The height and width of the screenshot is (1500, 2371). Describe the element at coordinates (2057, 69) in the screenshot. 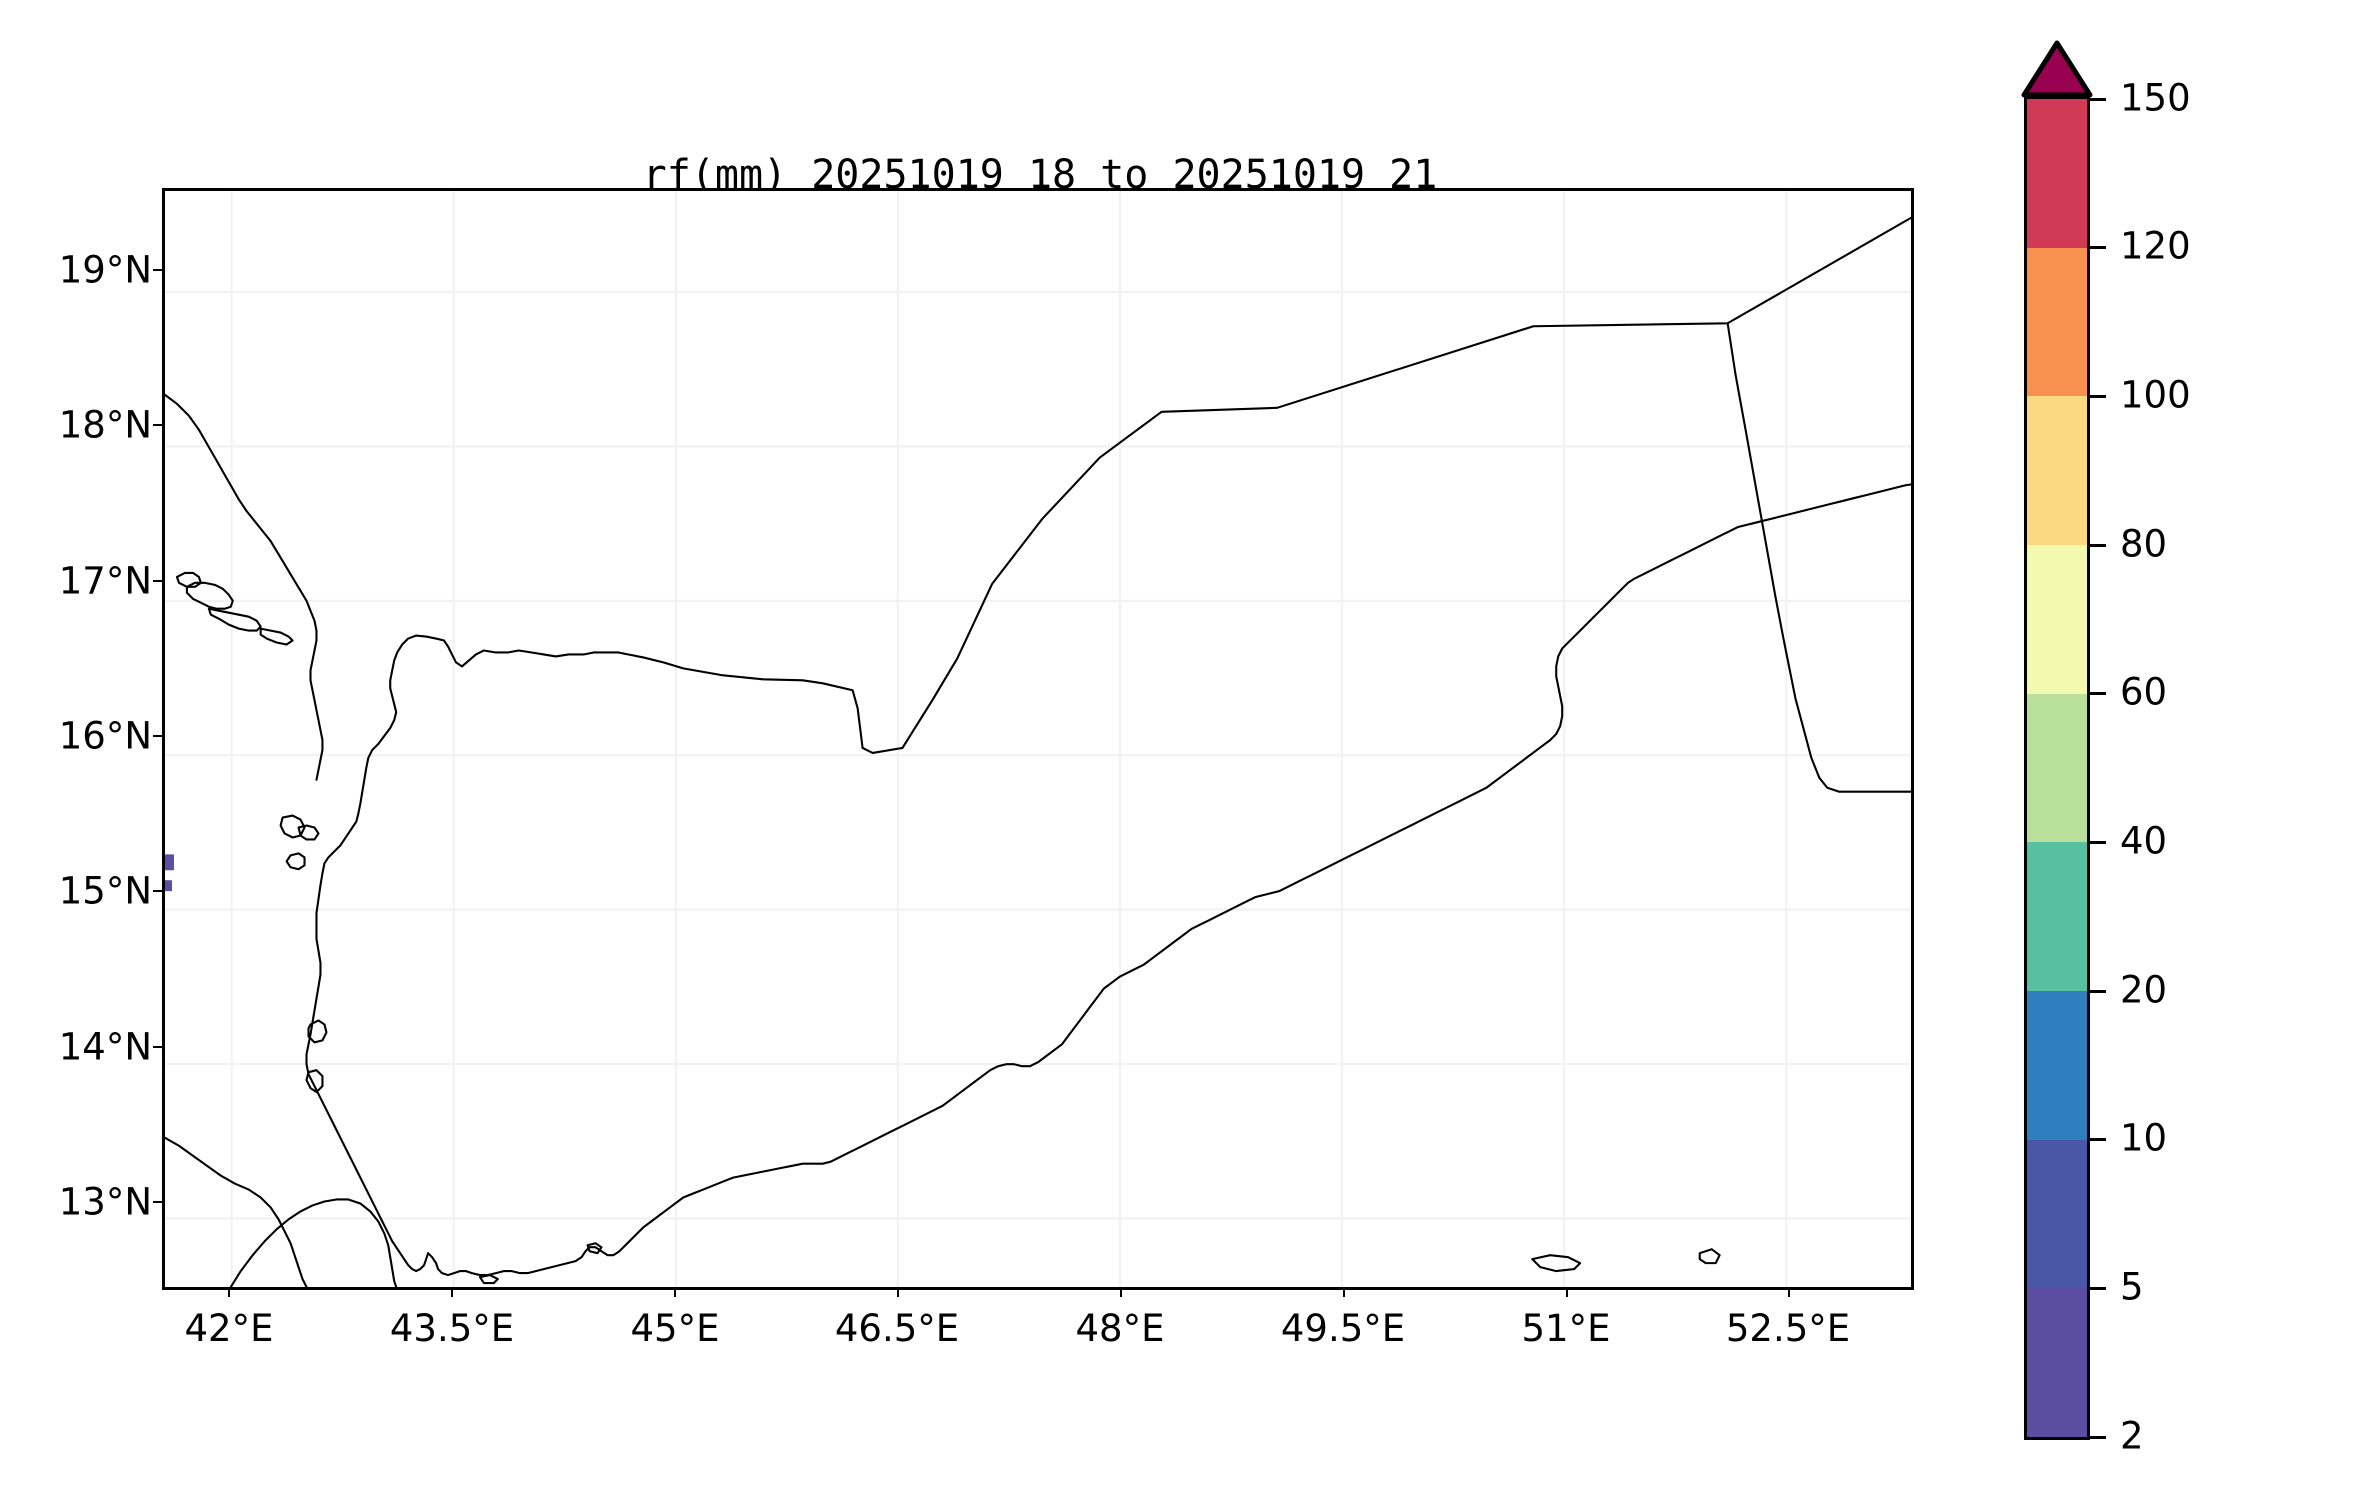

I see `colorbar-over-arrow` at that location.